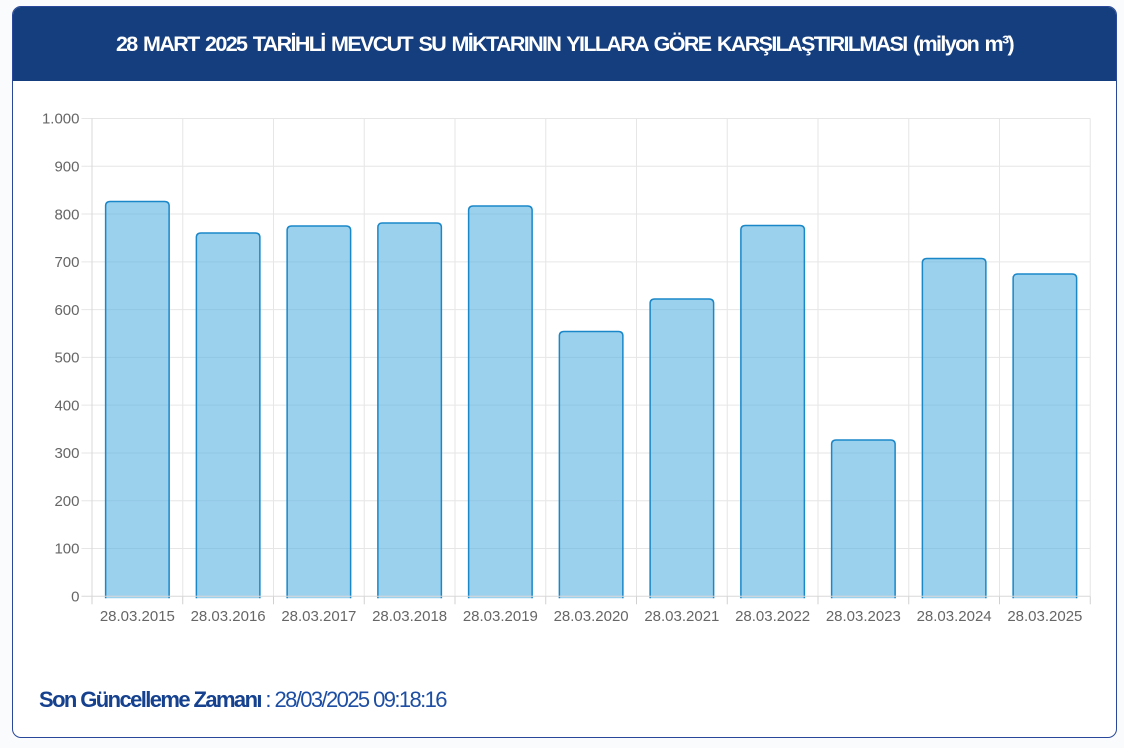  Describe the element at coordinates (772, 616) in the screenshot. I see `svg-text: 28.03.2022` at that location.